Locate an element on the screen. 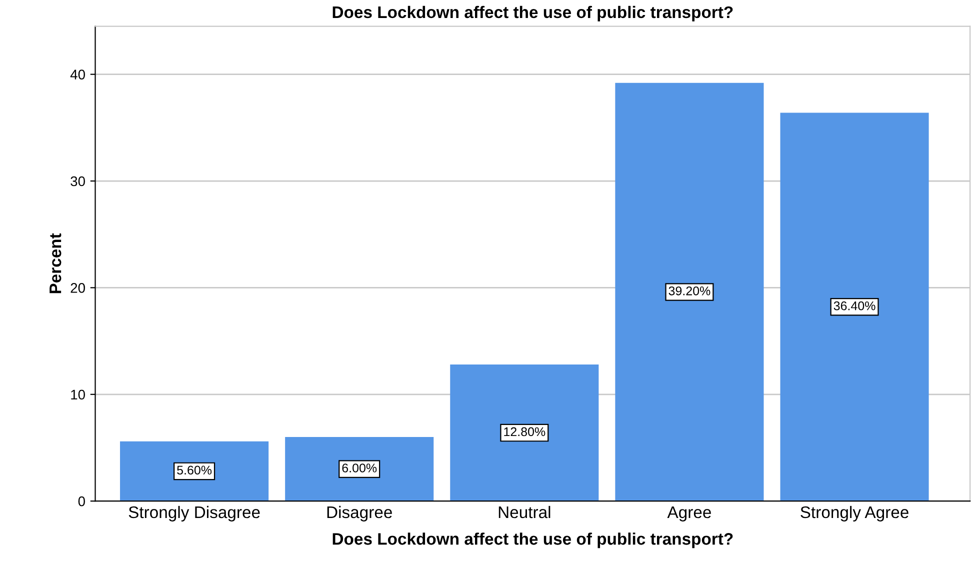  data-label: 12.80% is located at coordinates (525, 431).